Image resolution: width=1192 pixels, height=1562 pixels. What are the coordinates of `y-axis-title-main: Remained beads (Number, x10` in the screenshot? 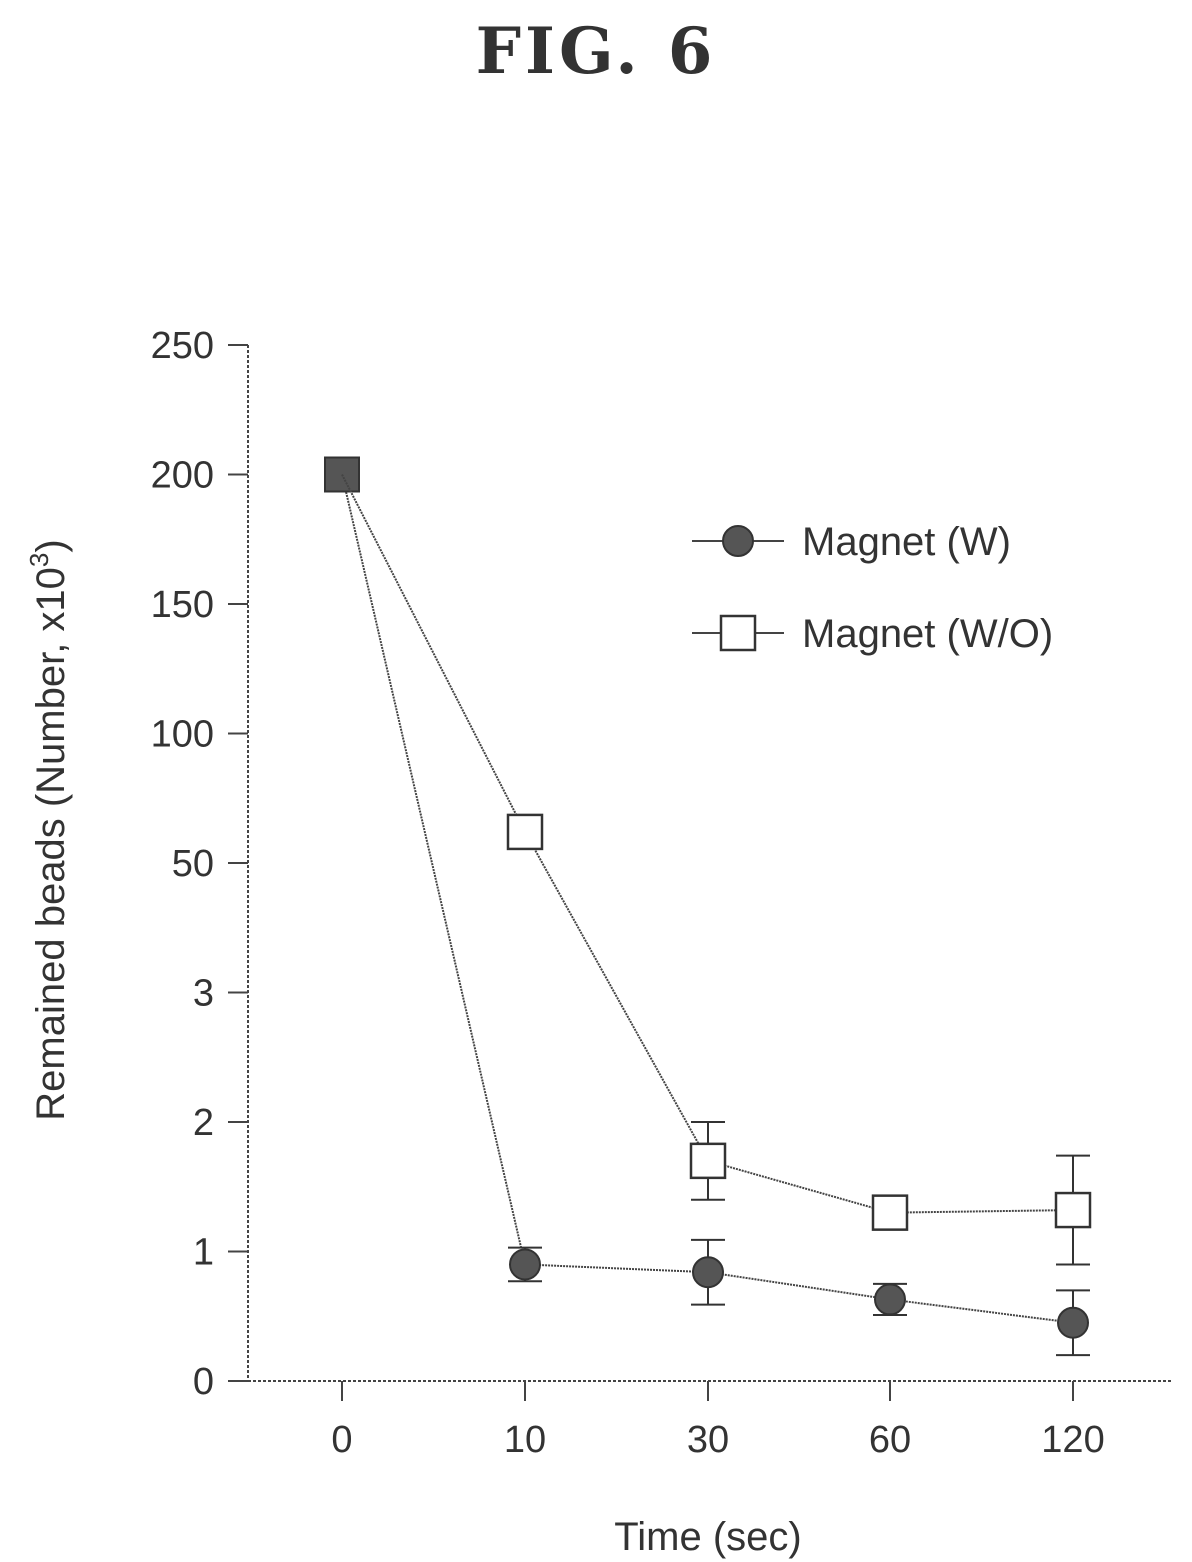 It's located at (51, 844).